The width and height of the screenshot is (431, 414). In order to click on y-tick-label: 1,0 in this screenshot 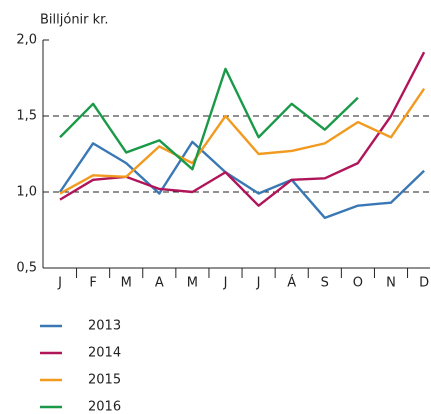, I will do `click(26, 192)`.